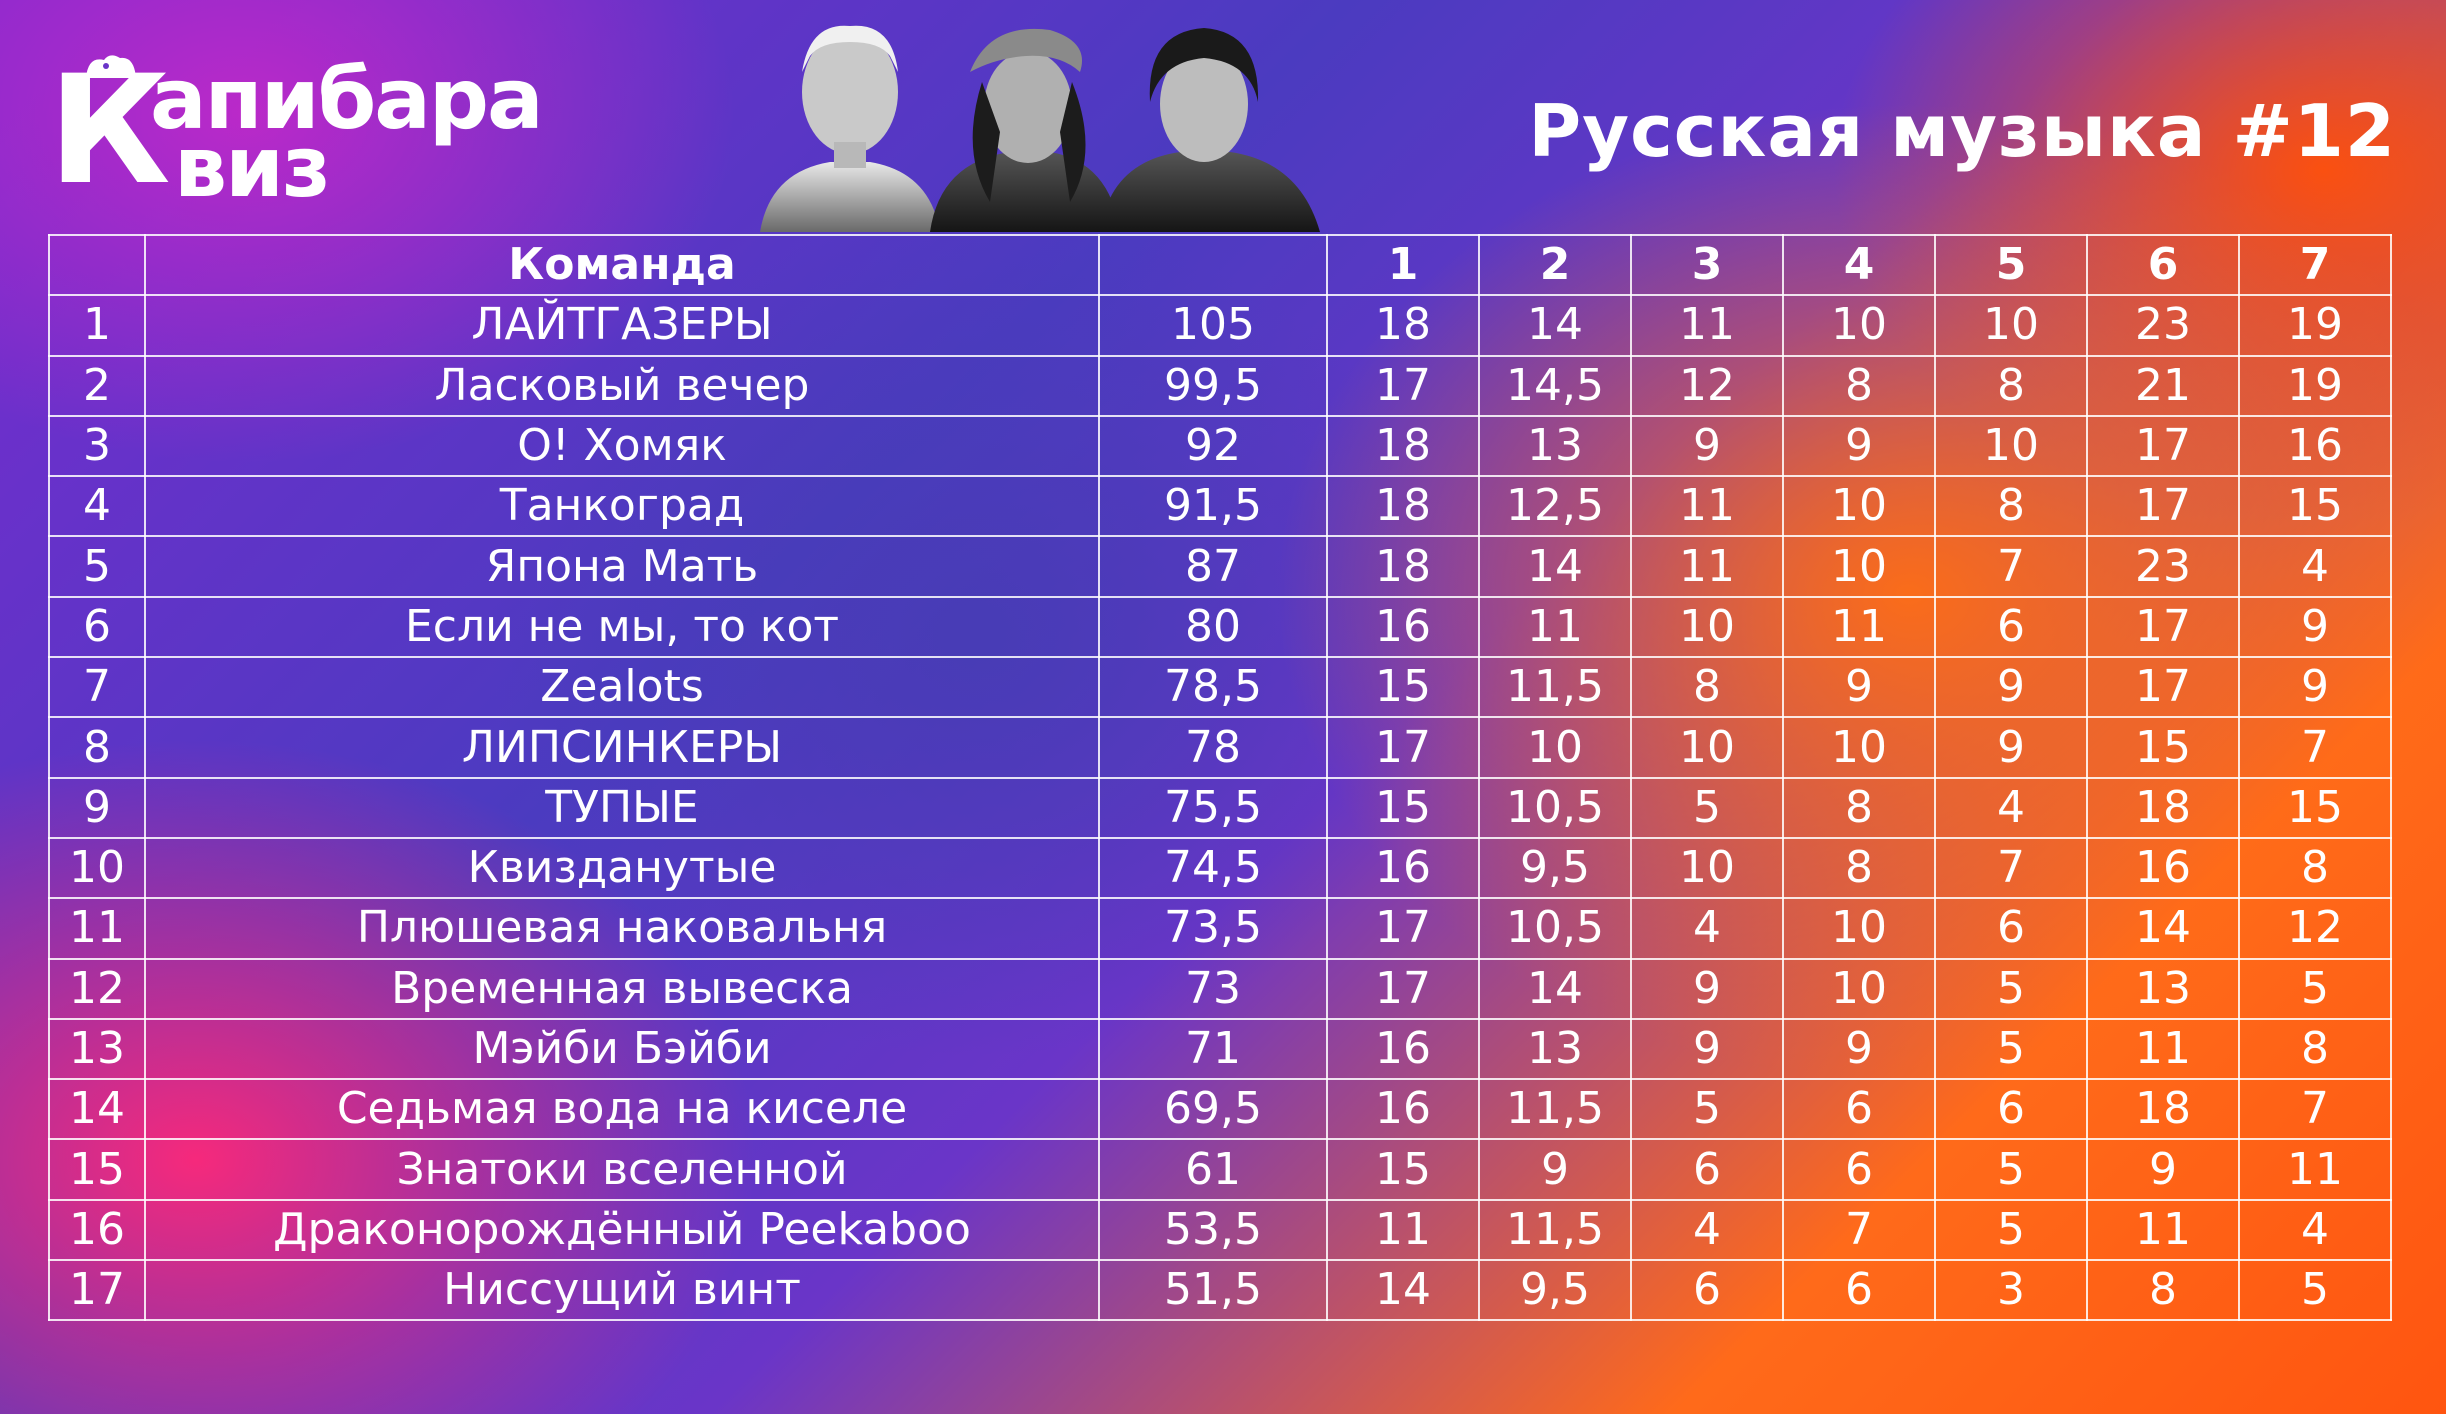  I want to click on round-1-score-cell: 14, so click(1403, 1290).